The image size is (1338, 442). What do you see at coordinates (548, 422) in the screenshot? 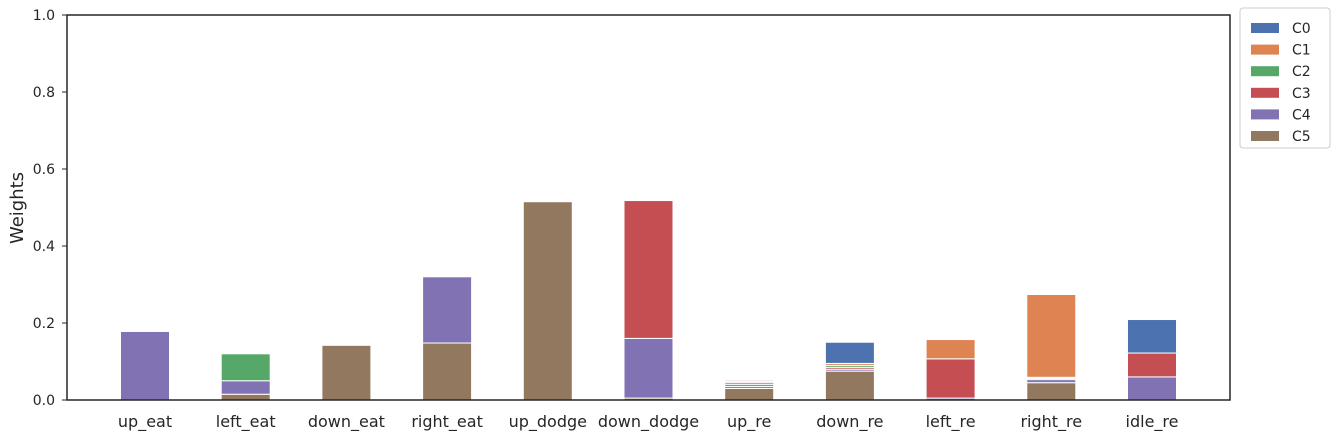
I see `x-tick-label-up_dodge: up_dodge` at bounding box center [548, 422].